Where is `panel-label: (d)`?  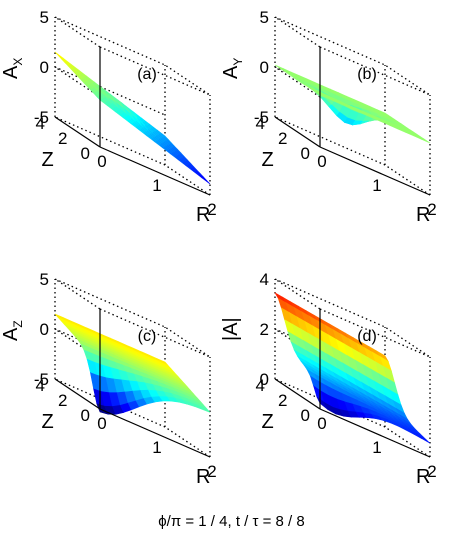 panel-label: (d) is located at coordinates (367, 336).